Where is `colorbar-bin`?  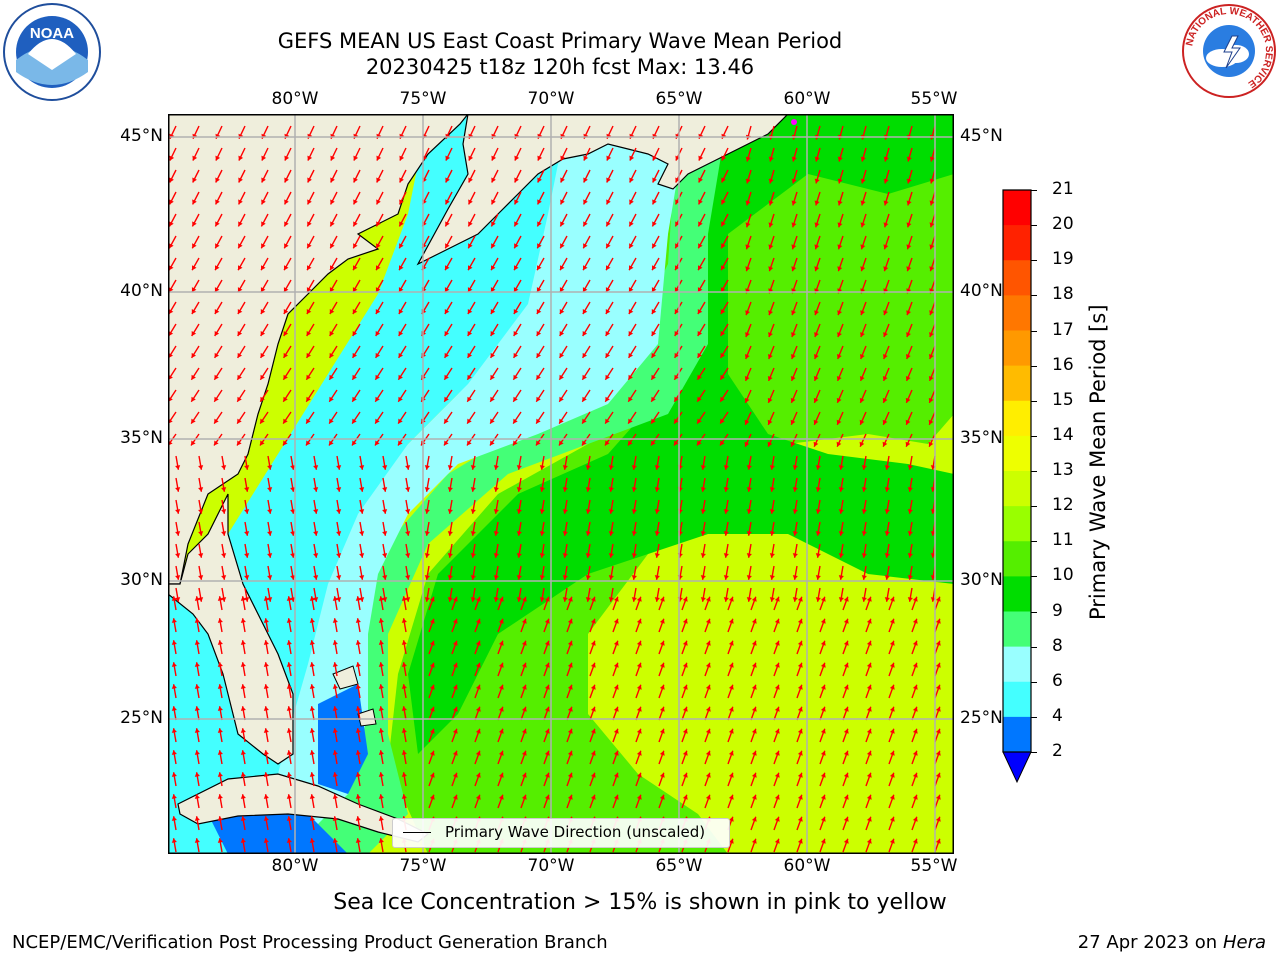
colorbar-bin is located at coordinates (1017, 418).